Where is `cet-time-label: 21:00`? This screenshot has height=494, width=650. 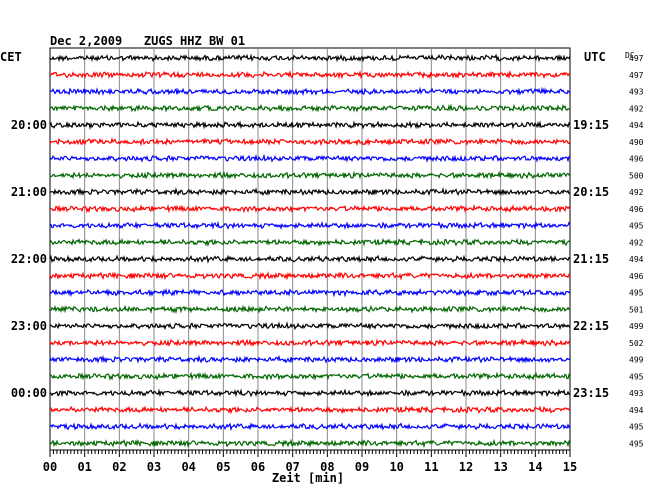 cet-time-label: 21:00 is located at coordinates (29, 192).